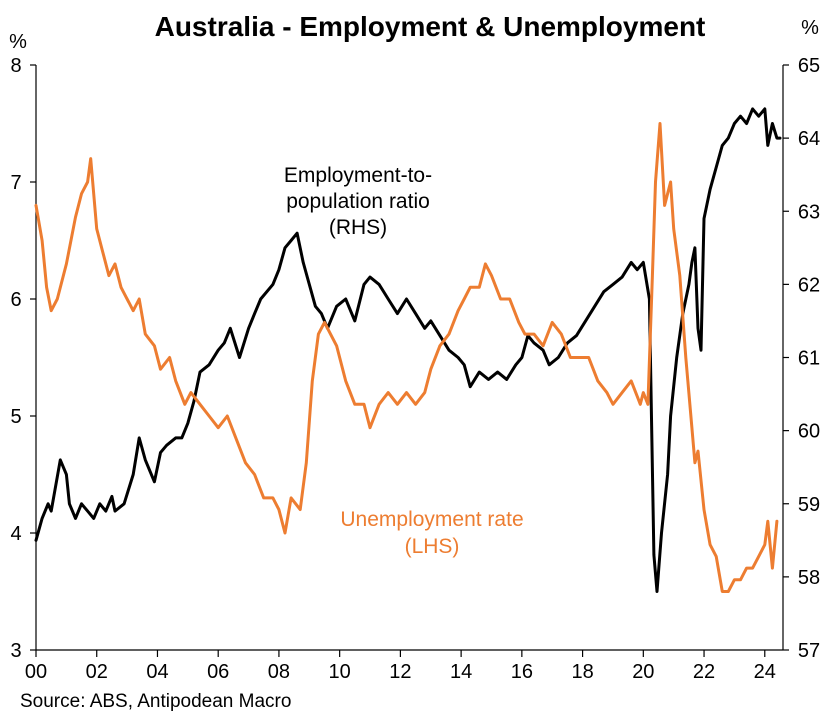 The width and height of the screenshot is (837, 717). I want to click on x-tick-label: 12, so click(400, 672).